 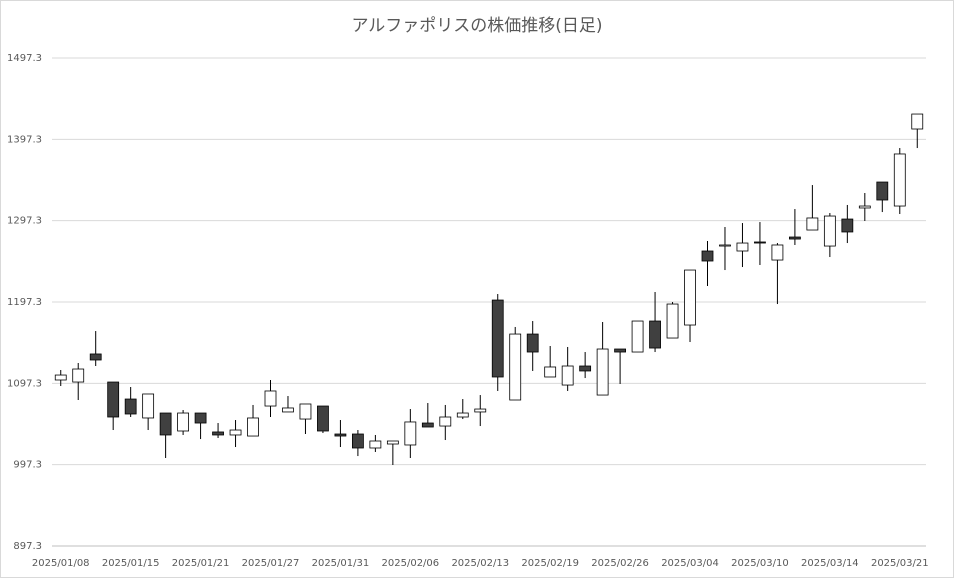 What do you see at coordinates (620, 563) in the screenshot?
I see `x-tick-label: 2025/02/26` at bounding box center [620, 563].